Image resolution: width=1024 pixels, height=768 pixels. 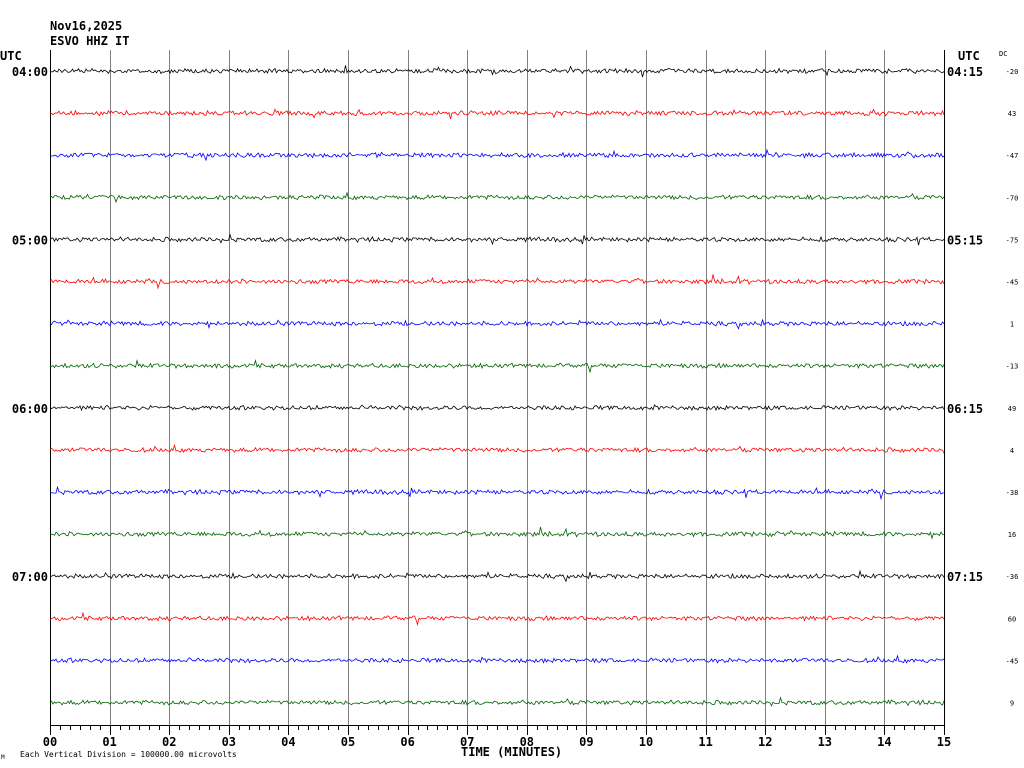 What do you see at coordinates (90, 41) in the screenshot?
I see `chart-station-title: ESVO HHZ IT` at bounding box center [90, 41].